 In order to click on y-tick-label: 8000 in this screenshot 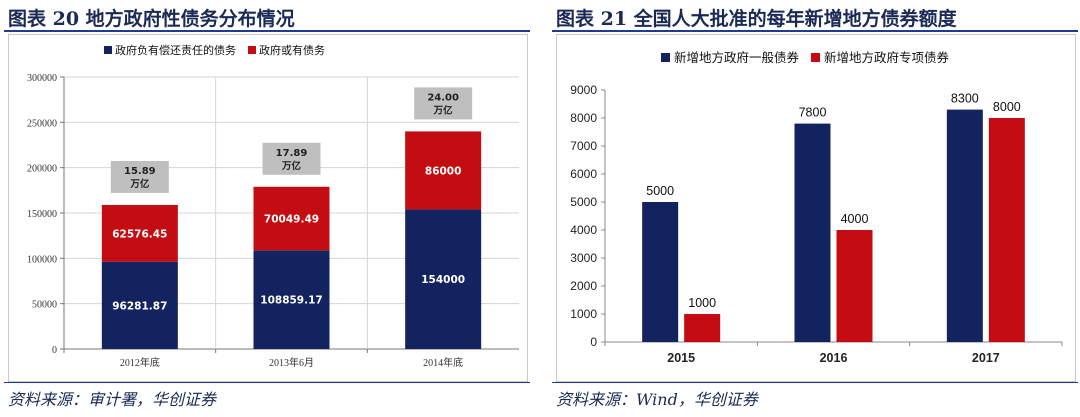, I will do `click(583, 118)`.